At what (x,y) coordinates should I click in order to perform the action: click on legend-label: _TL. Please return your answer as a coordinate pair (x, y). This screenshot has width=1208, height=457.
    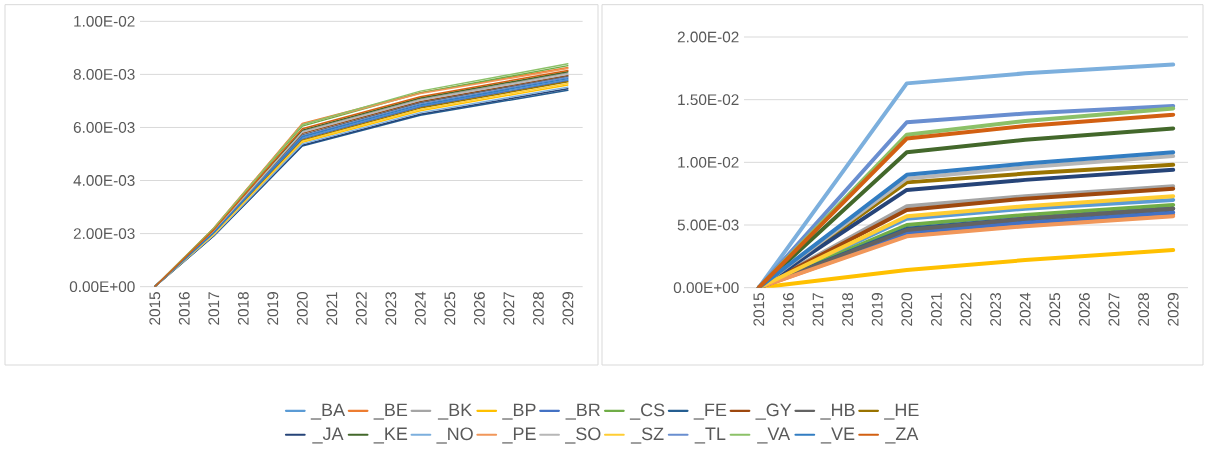
    Looking at the image, I should click on (710, 435).